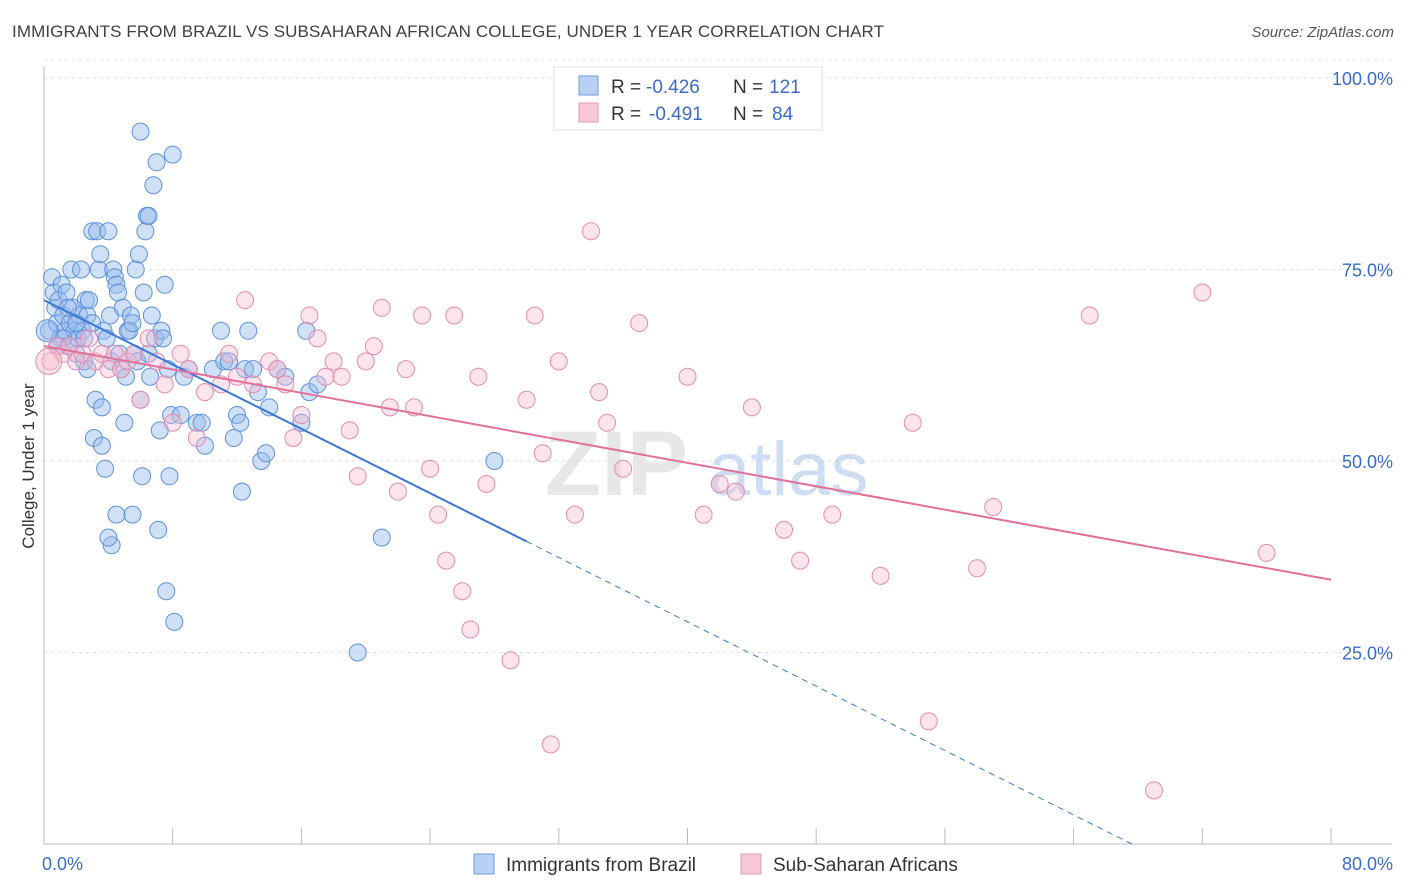 The height and width of the screenshot is (892, 1406). Describe the element at coordinates (707, 464) in the screenshot. I see `watermark: ZIP atlas` at that location.